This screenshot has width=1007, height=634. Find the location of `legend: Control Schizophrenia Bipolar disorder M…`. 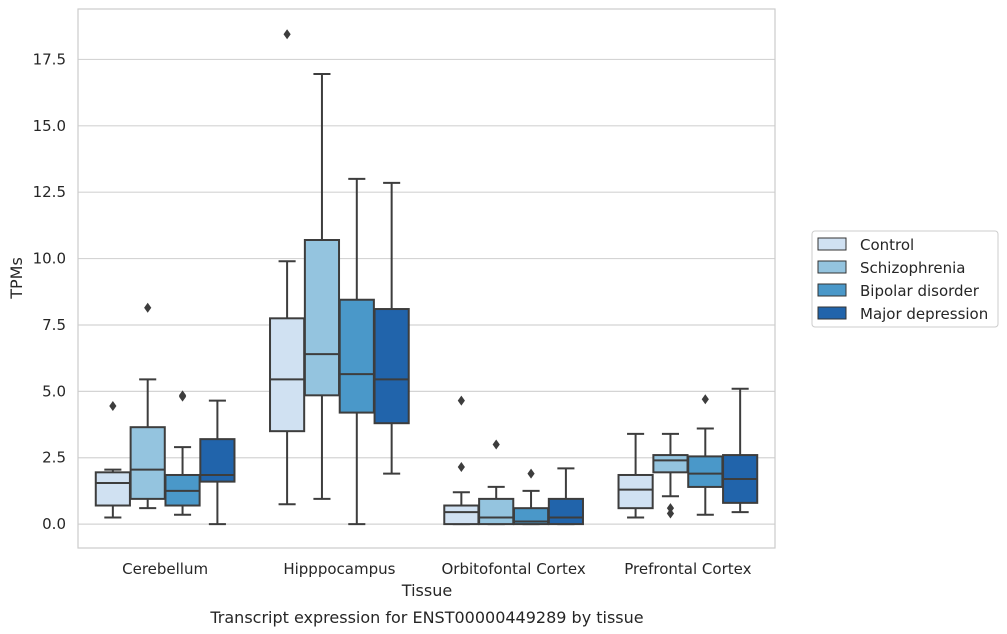

legend: Control Schizophrenia Bipolar disorder M… is located at coordinates (905, 279).